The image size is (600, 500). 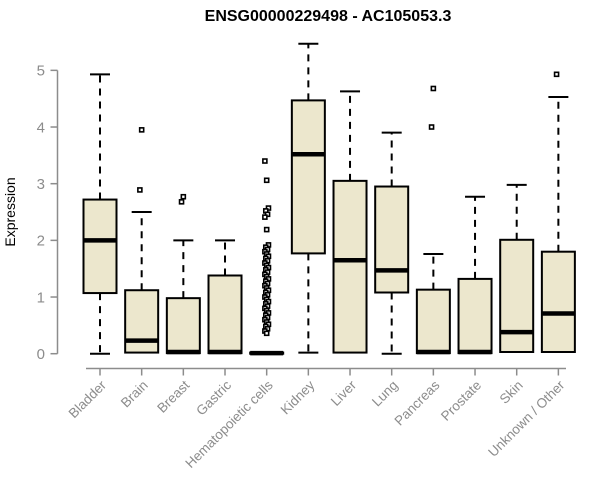 What do you see at coordinates (41, 71) in the screenshot?
I see `y-axis-tick-label: 5` at bounding box center [41, 71].